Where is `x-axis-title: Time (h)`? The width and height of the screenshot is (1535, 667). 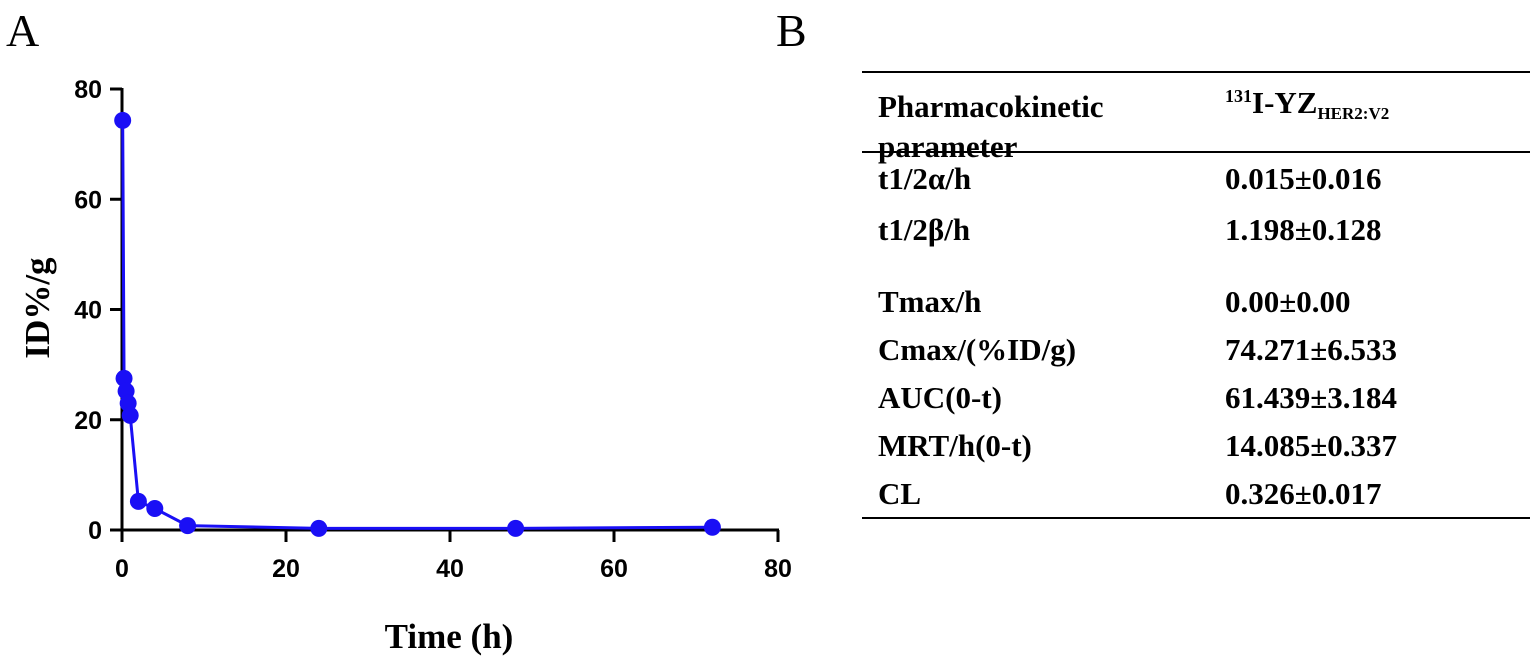 x-axis-title: Time (h) is located at coordinates (449, 636).